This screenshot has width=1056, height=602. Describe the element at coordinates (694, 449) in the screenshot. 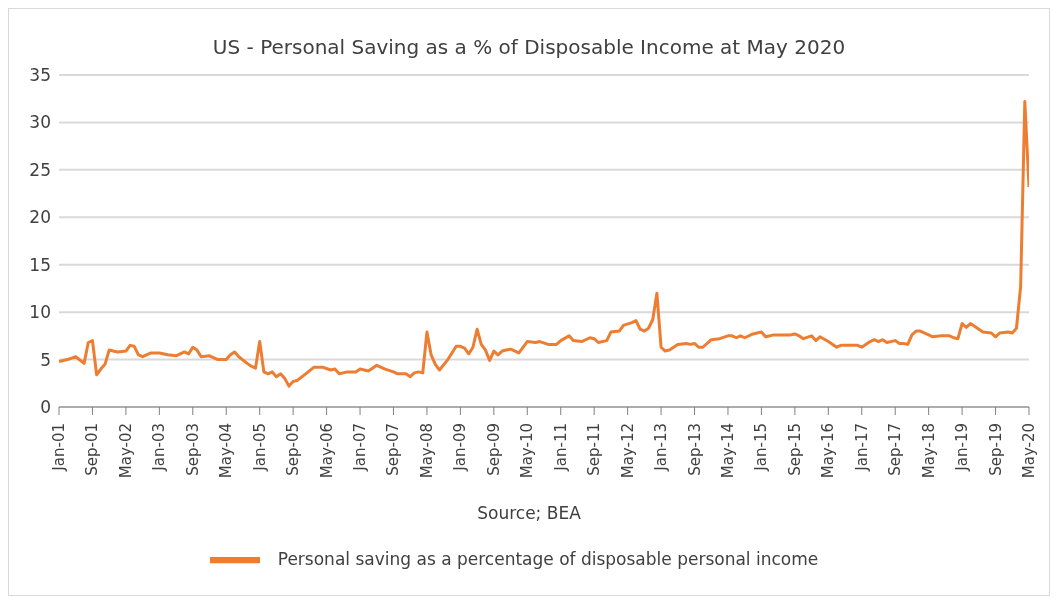

I see `x-tick-label: Sep-13` at that location.